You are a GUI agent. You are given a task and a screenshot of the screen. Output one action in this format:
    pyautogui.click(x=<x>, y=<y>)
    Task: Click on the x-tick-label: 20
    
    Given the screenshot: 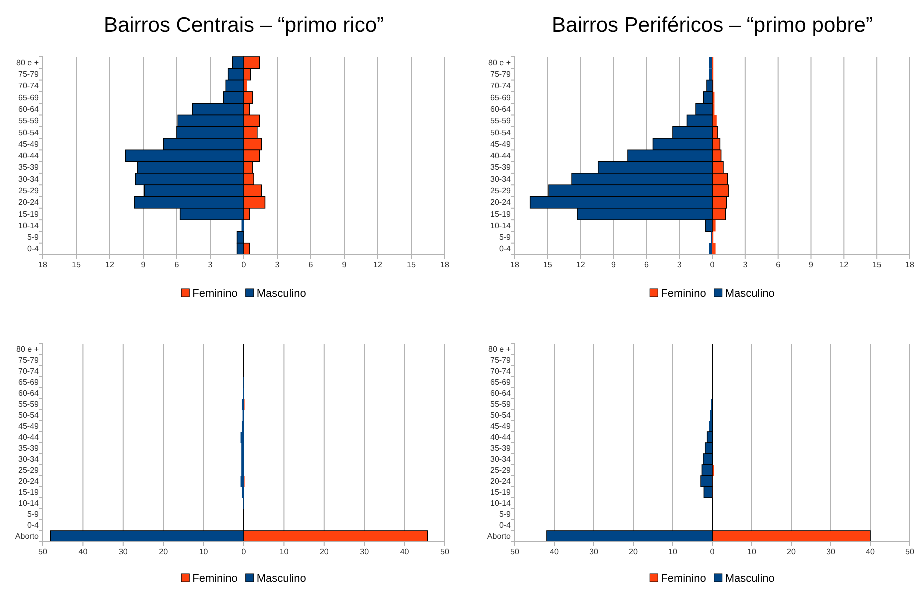 What is the action you would take?
    pyautogui.click(x=791, y=552)
    